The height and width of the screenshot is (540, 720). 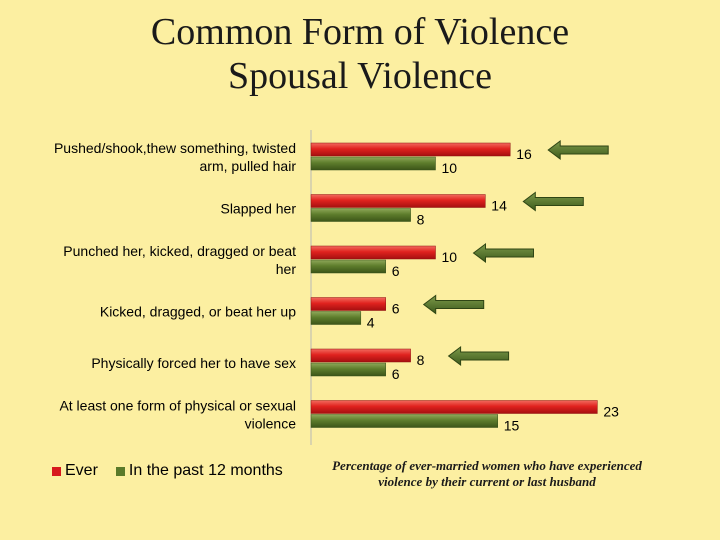 What do you see at coordinates (512, 426) in the screenshot?
I see `data-label-past12: 15` at bounding box center [512, 426].